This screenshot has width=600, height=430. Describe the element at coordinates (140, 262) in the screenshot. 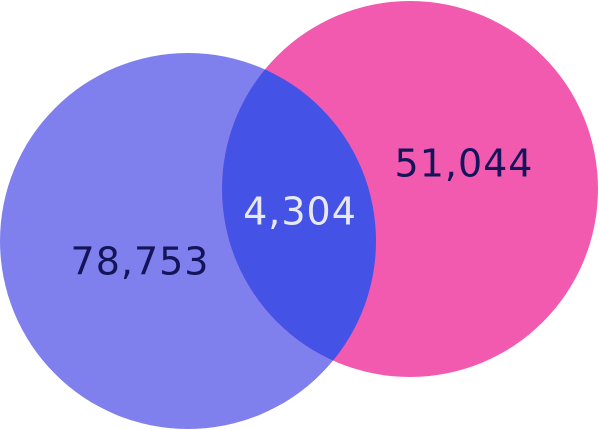

I see `left-set-value: 78,753` at that location.